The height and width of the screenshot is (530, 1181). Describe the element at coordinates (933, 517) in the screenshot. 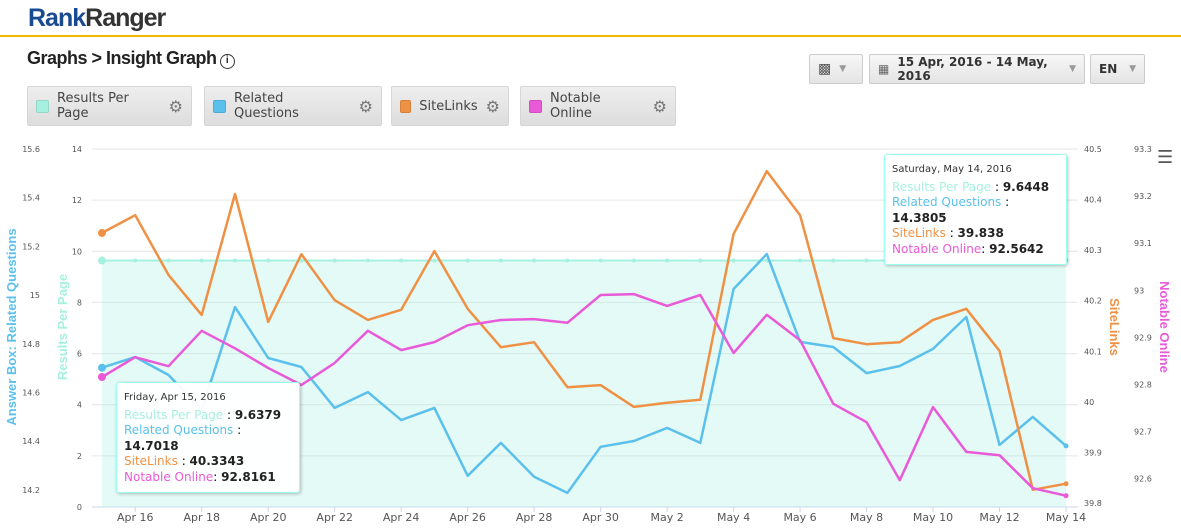

I see `x-tick-label: May 10` at that location.